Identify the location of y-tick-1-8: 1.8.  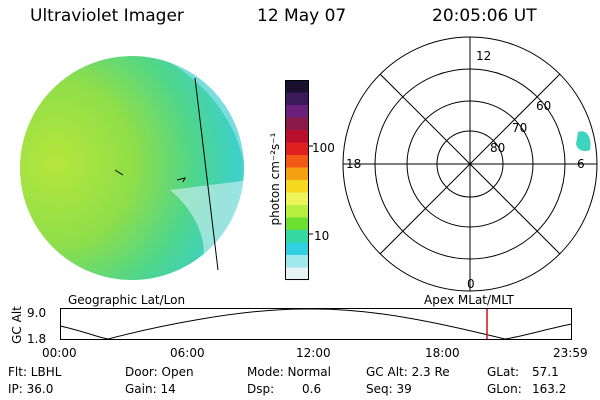
(37, 339).